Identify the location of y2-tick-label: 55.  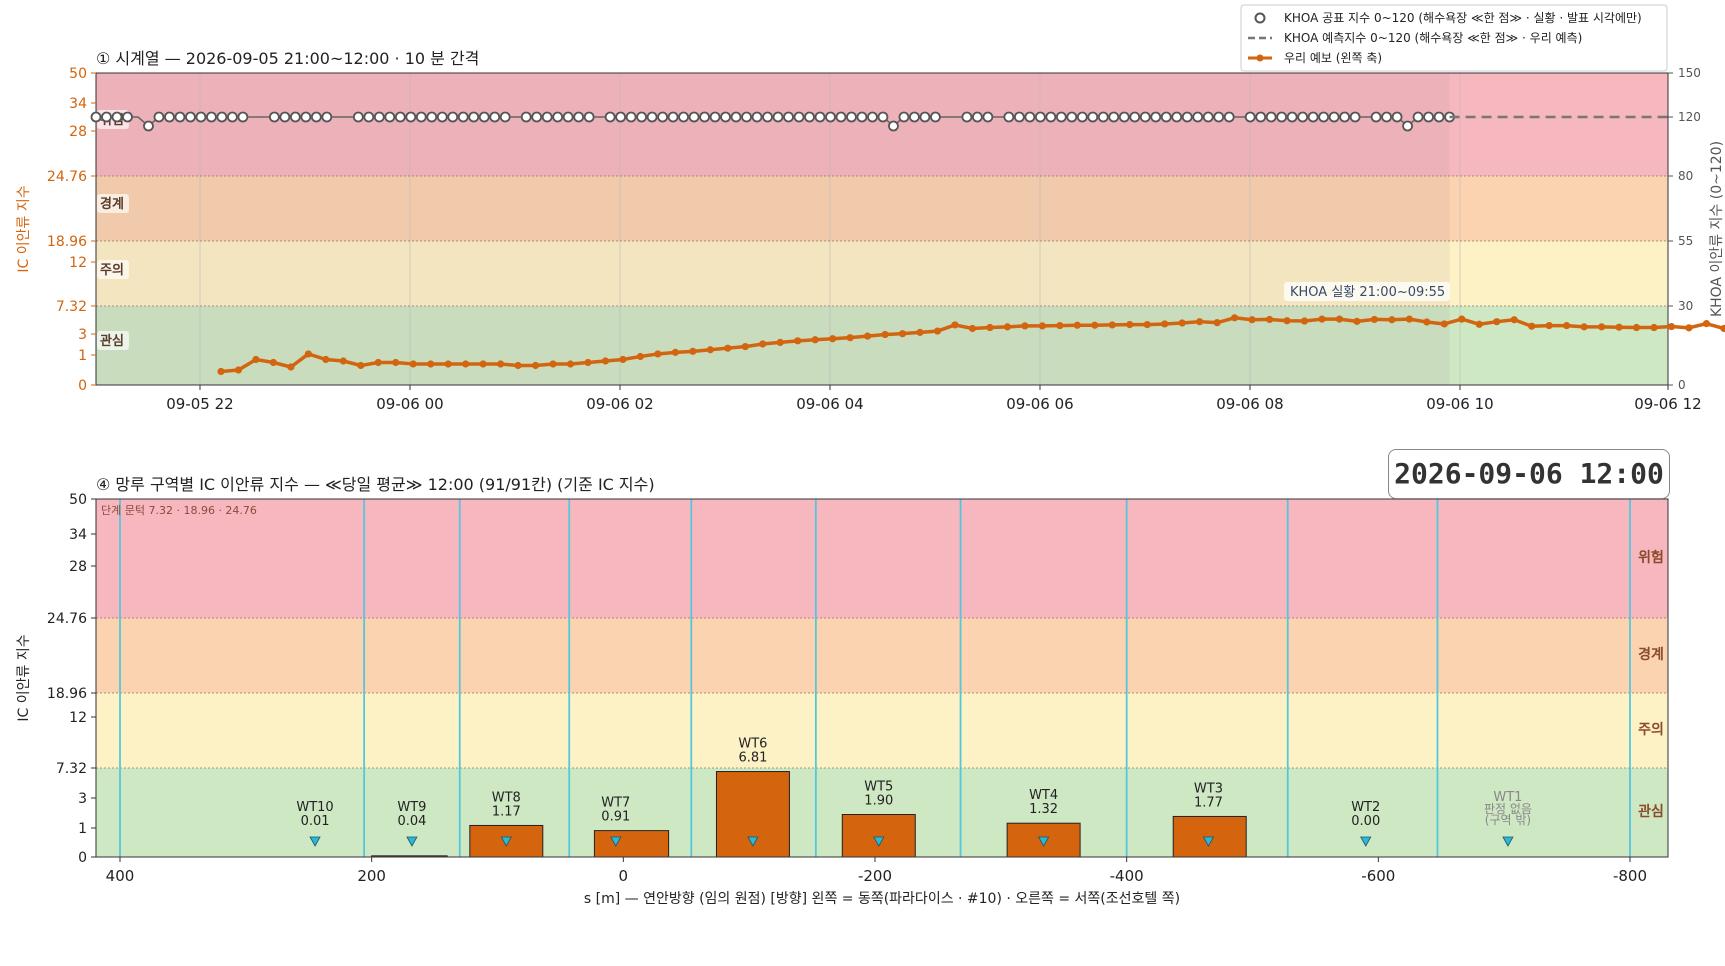
(1685, 241).